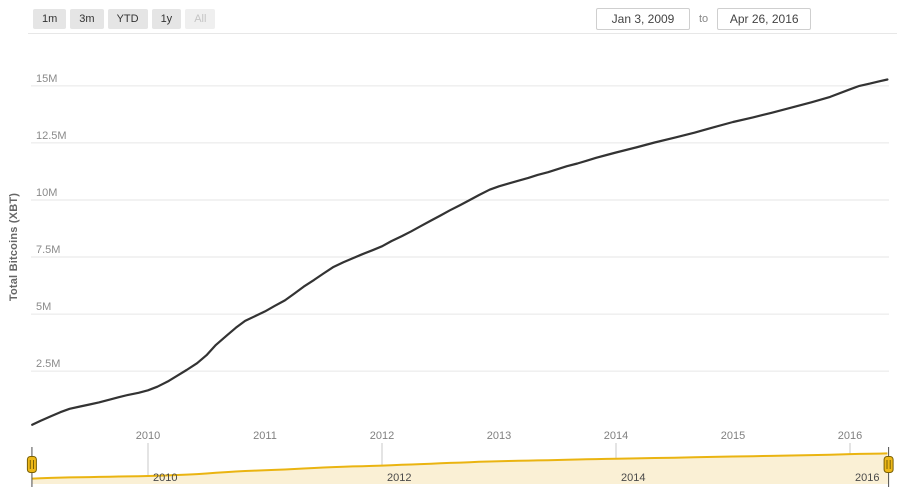 This screenshot has width=900, height=500. What do you see at coordinates (46, 79) in the screenshot?
I see `y-axis-label: 15M` at bounding box center [46, 79].